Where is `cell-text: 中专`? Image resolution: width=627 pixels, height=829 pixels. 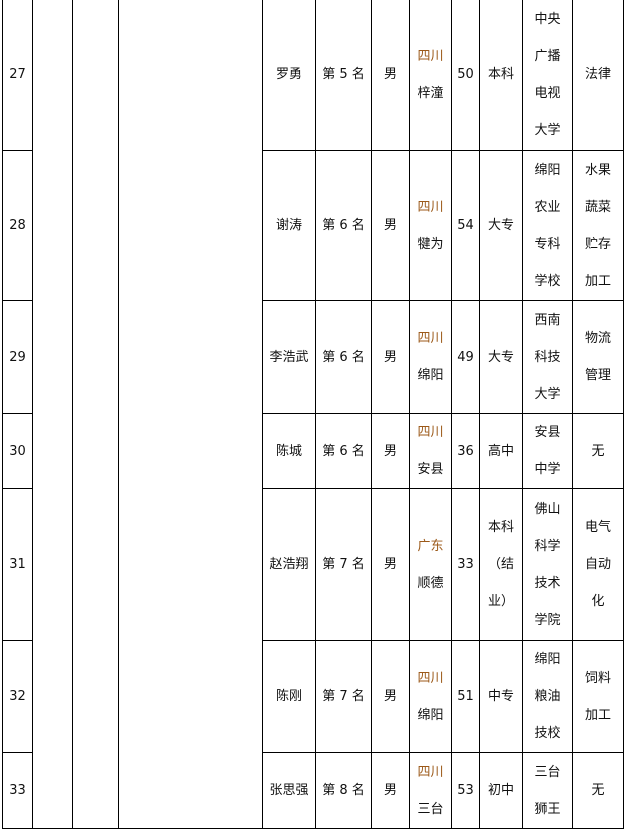 cell-text: 中专 is located at coordinates (500, 696).